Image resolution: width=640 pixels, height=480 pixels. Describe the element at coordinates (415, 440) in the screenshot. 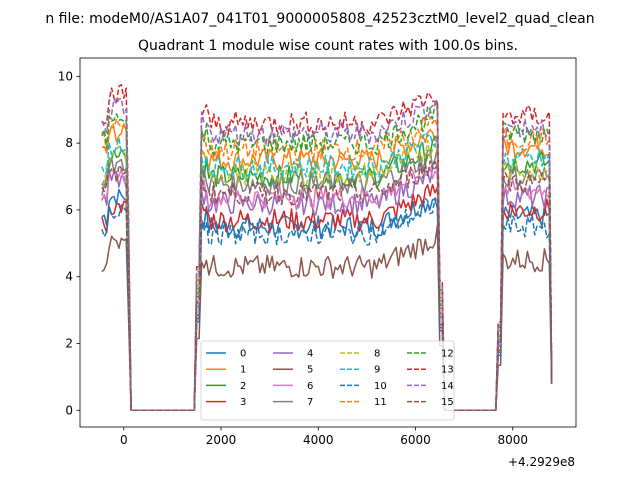

I see `x-tick-label: 6000` at that location.